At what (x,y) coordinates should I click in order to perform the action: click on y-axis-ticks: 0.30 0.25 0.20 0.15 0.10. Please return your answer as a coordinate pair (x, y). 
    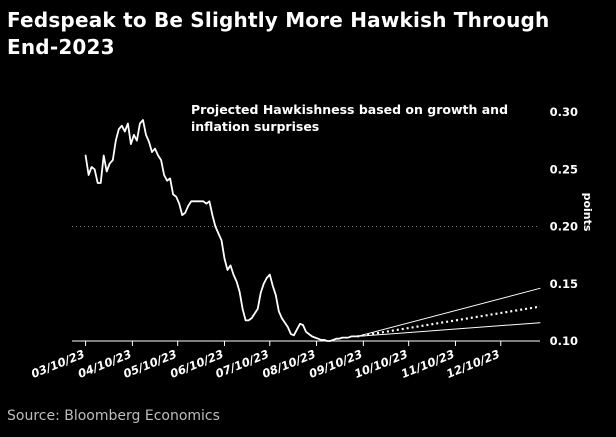
    Looking at the image, I should click on (564, 226).